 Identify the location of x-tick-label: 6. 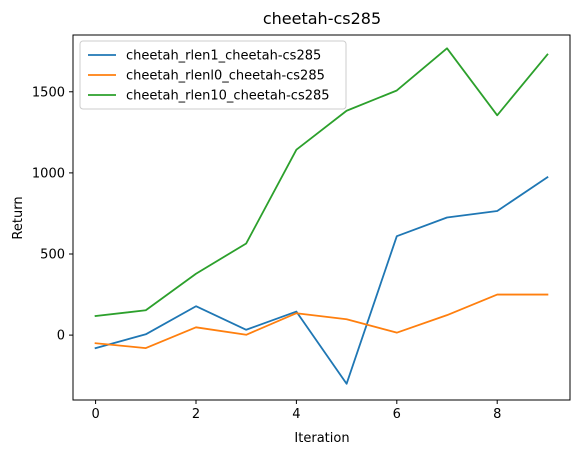
(397, 414).